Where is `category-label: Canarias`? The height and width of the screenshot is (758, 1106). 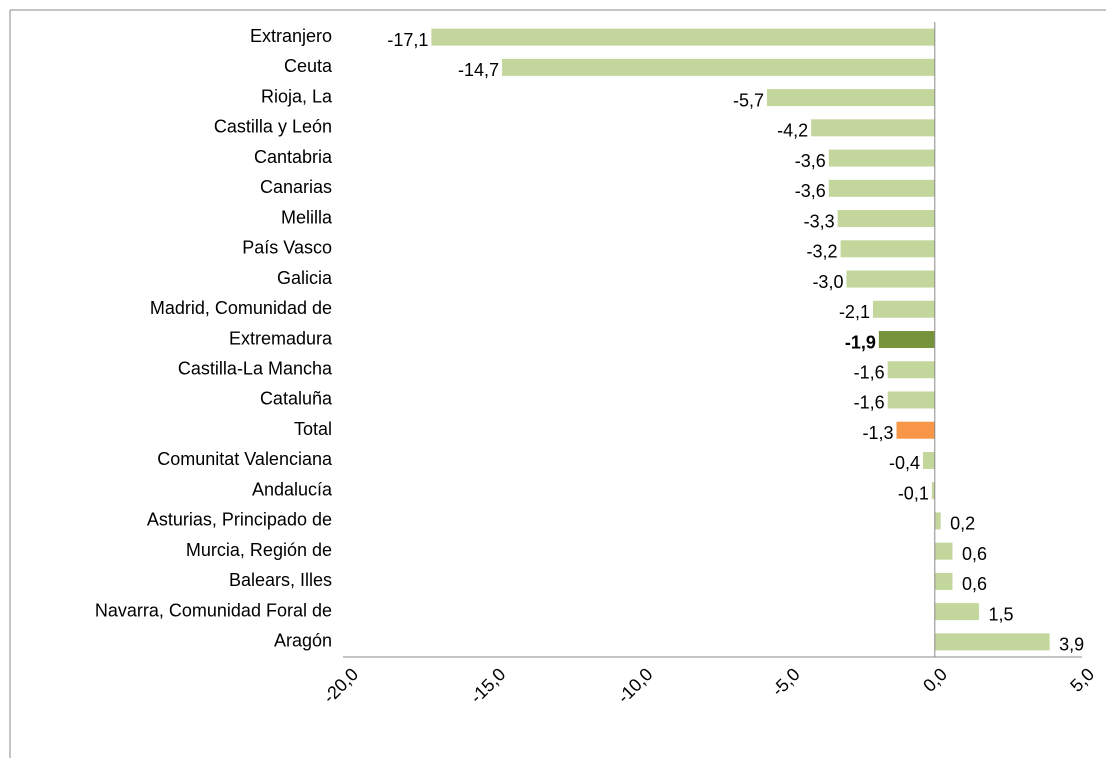
category-label: Canarias is located at coordinates (296, 187).